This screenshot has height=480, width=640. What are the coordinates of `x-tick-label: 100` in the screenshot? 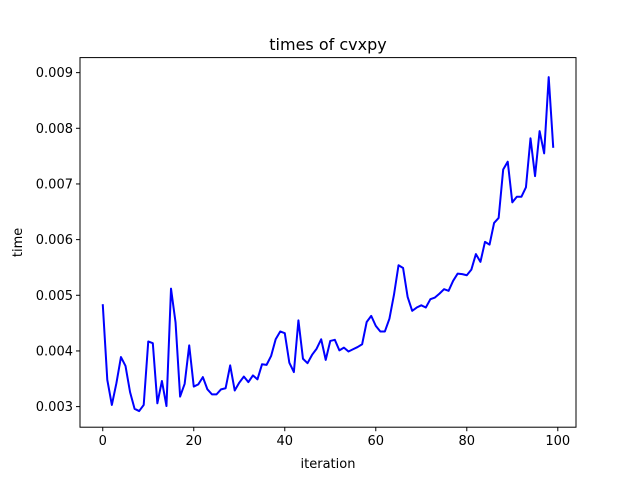 It's located at (557, 441).